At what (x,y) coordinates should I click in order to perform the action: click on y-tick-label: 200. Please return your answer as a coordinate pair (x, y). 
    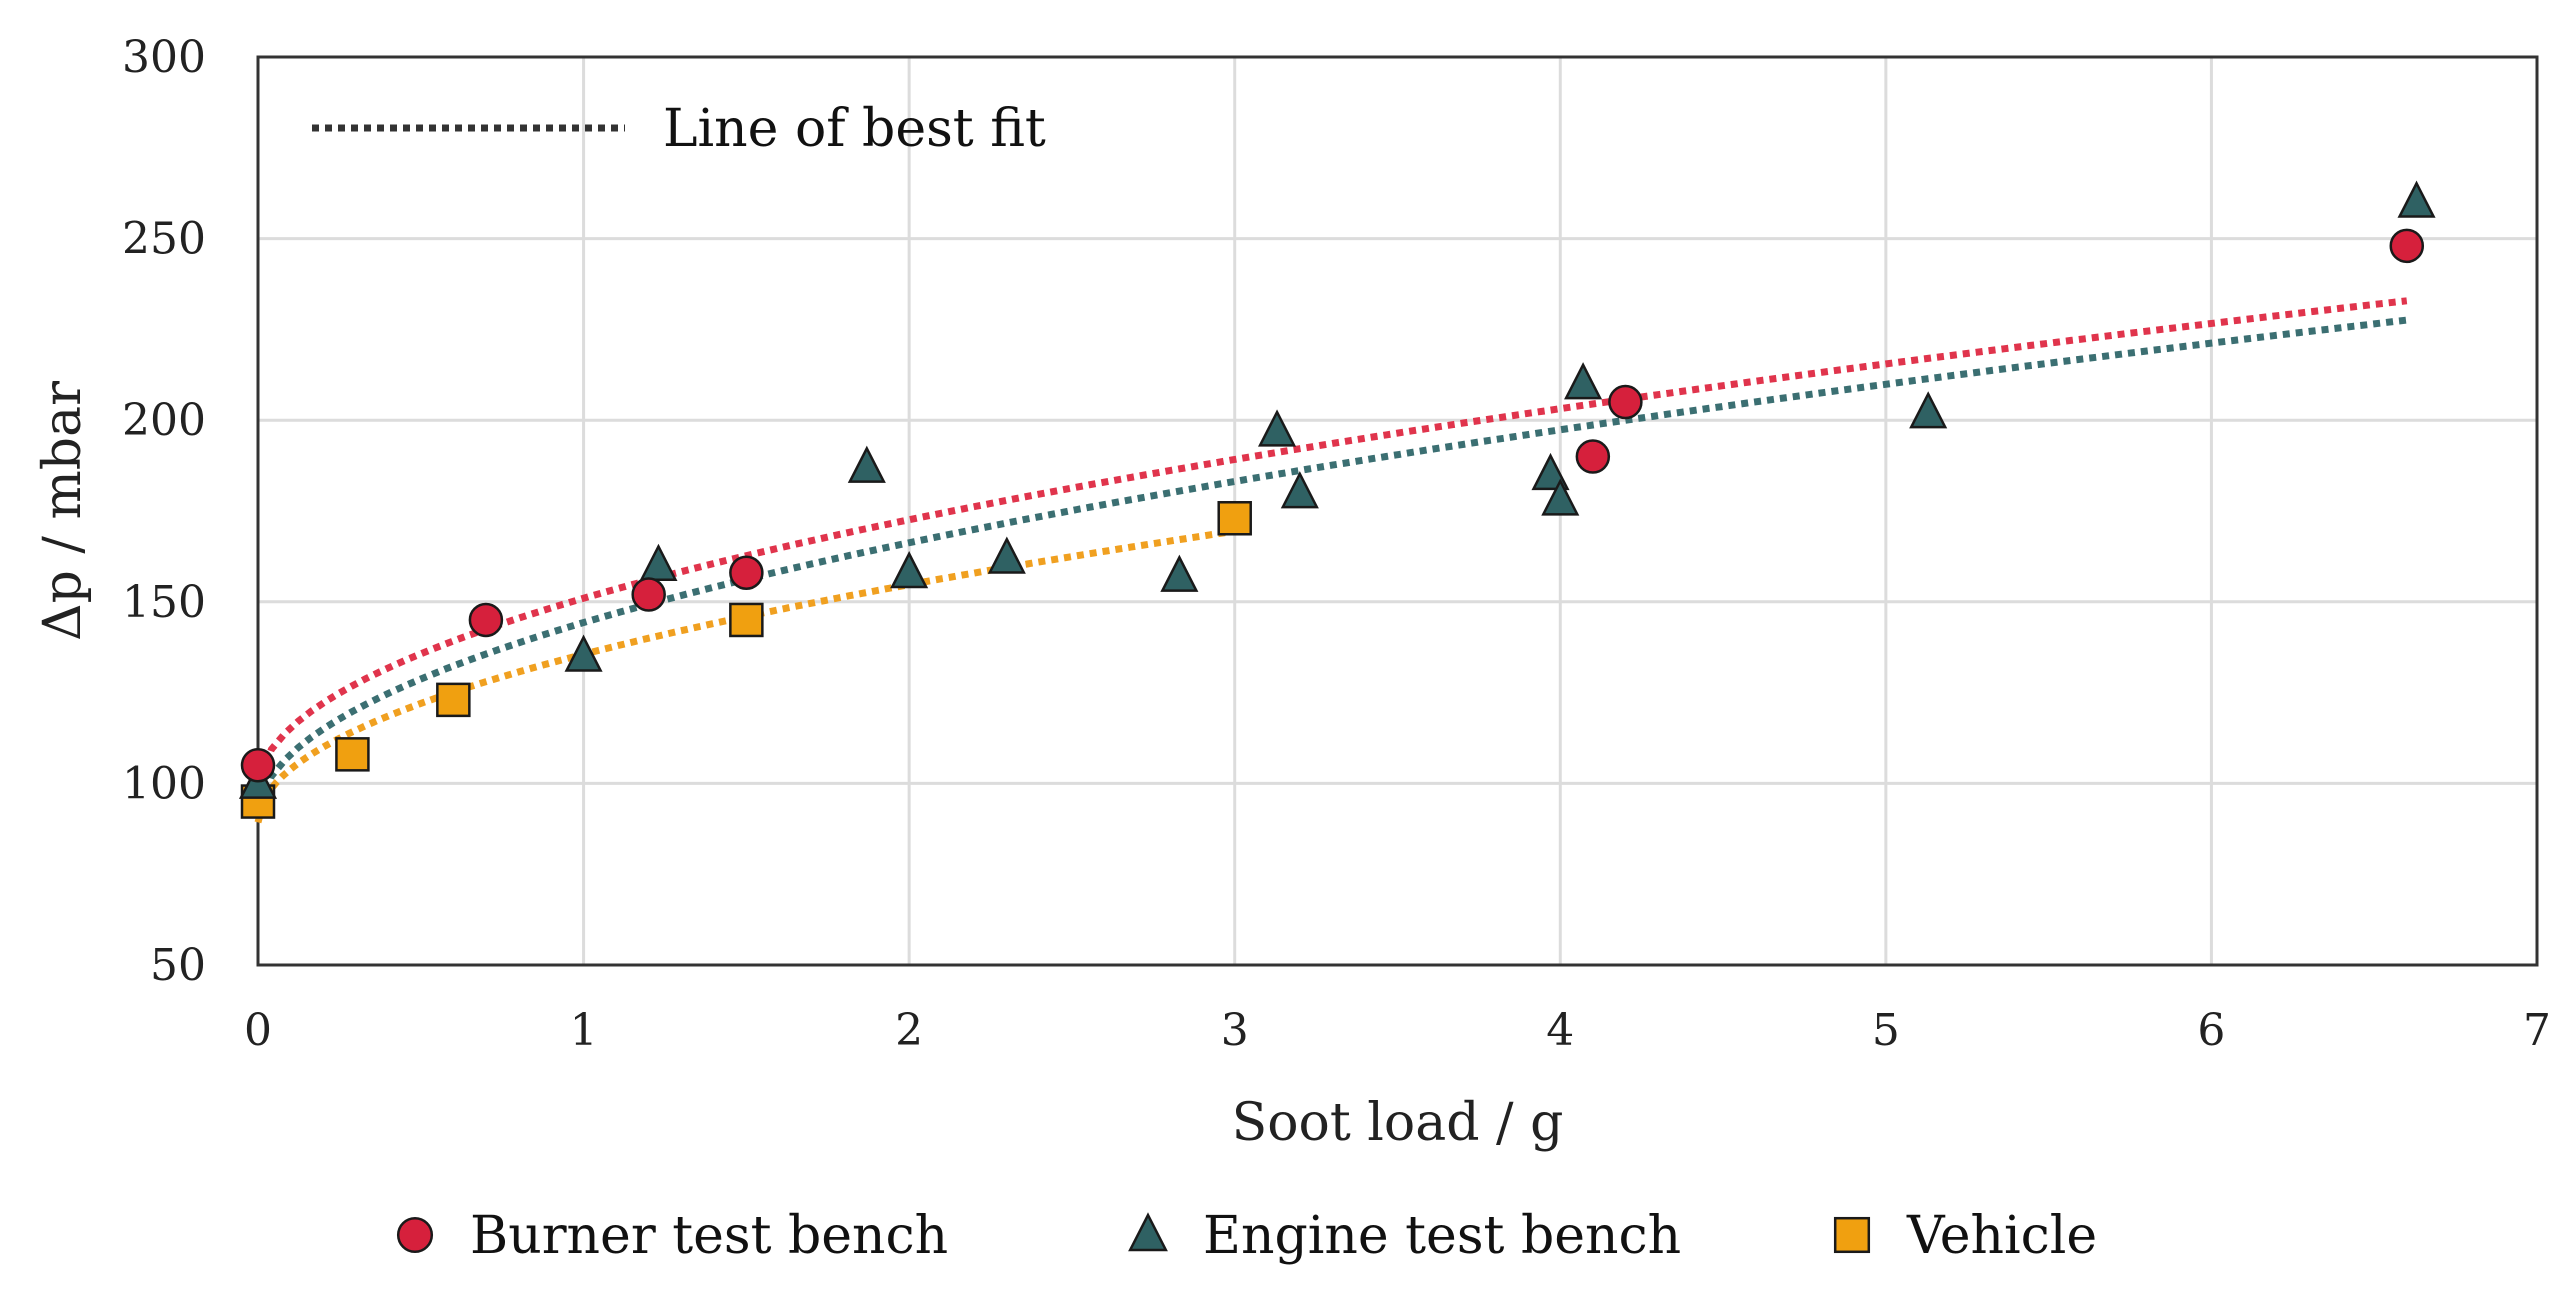
    Looking at the image, I should click on (164, 420).